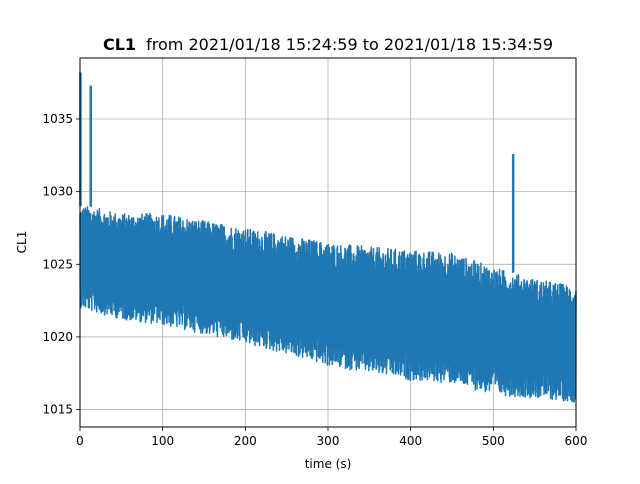 This screenshot has width=640, height=484. What do you see at coordinates (57, 410) in the screenshot?
I see `y-tick-label: 1015` at bounding box center [57, 410].